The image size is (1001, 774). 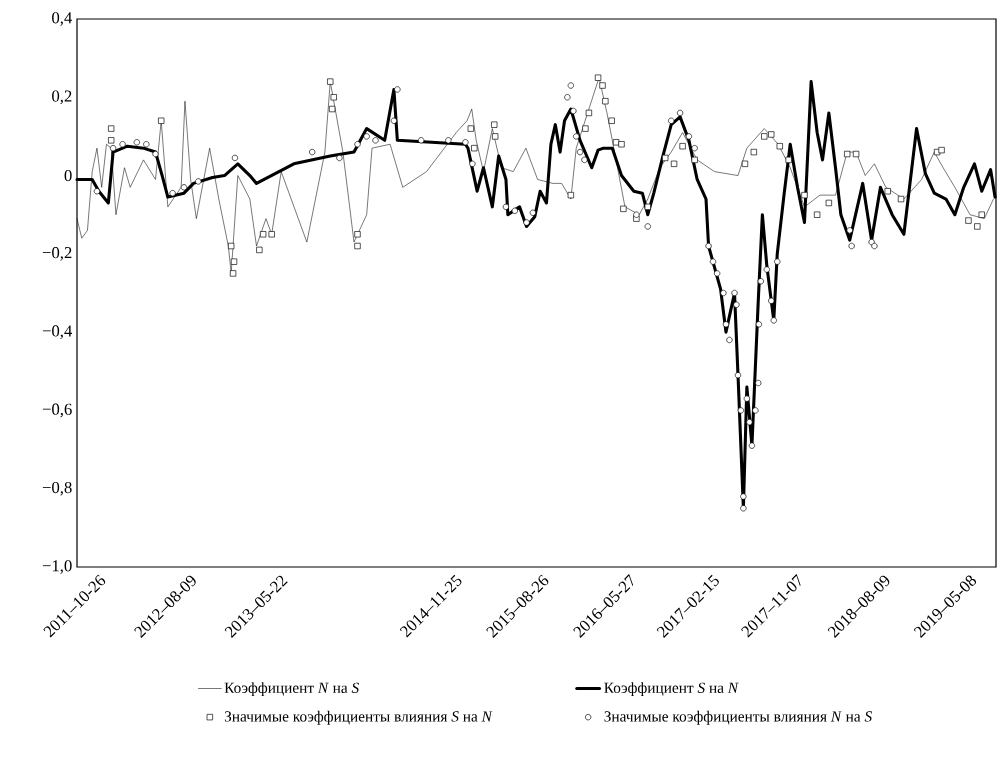 What do you see at coordinates (358, 717) in the screenshot?
I see `legend-label: Значимые коэффициенты влияния S на N` at bounding box center [358, 717].